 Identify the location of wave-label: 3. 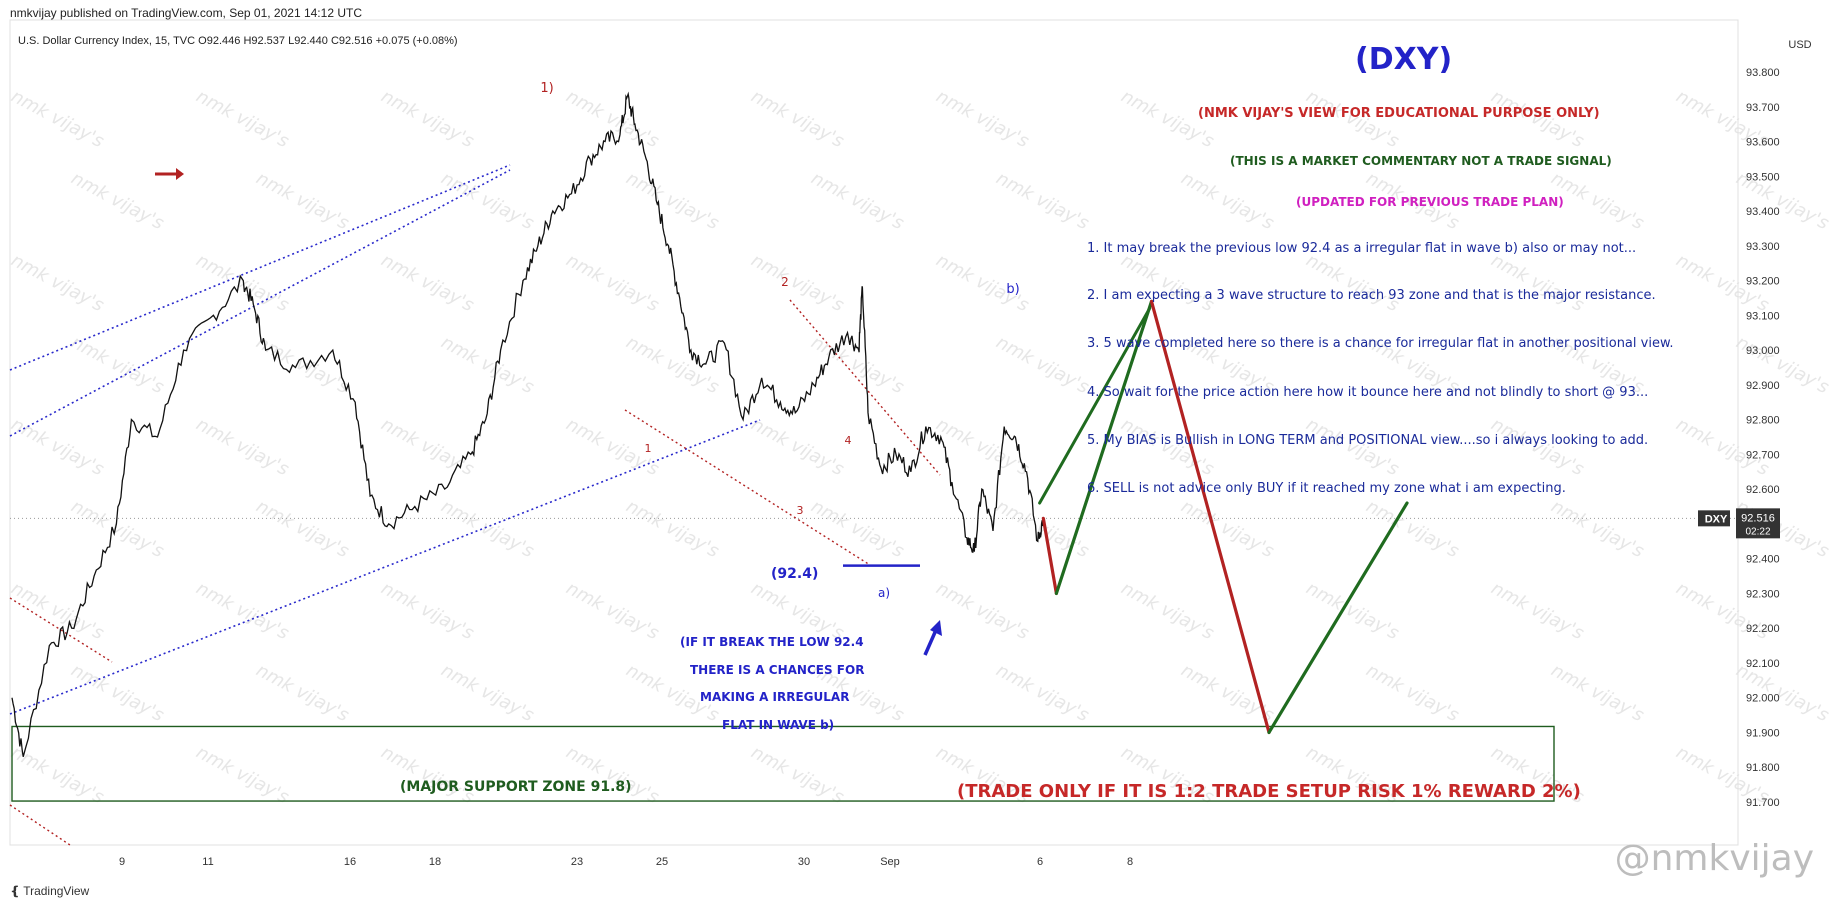
(800, 510).